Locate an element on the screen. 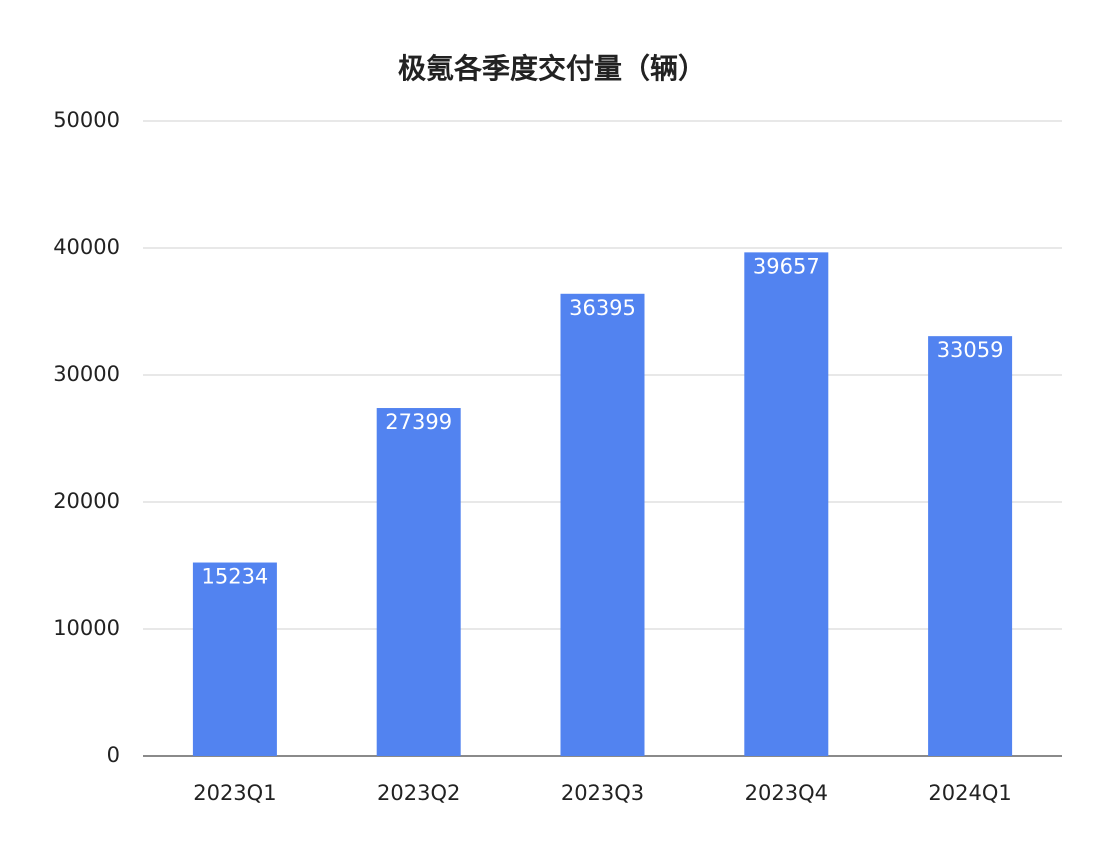 Image resolution: width=1110 pixels, height=852 pixels. y-tick-label: 40000 is located at coordinates (86, 247).